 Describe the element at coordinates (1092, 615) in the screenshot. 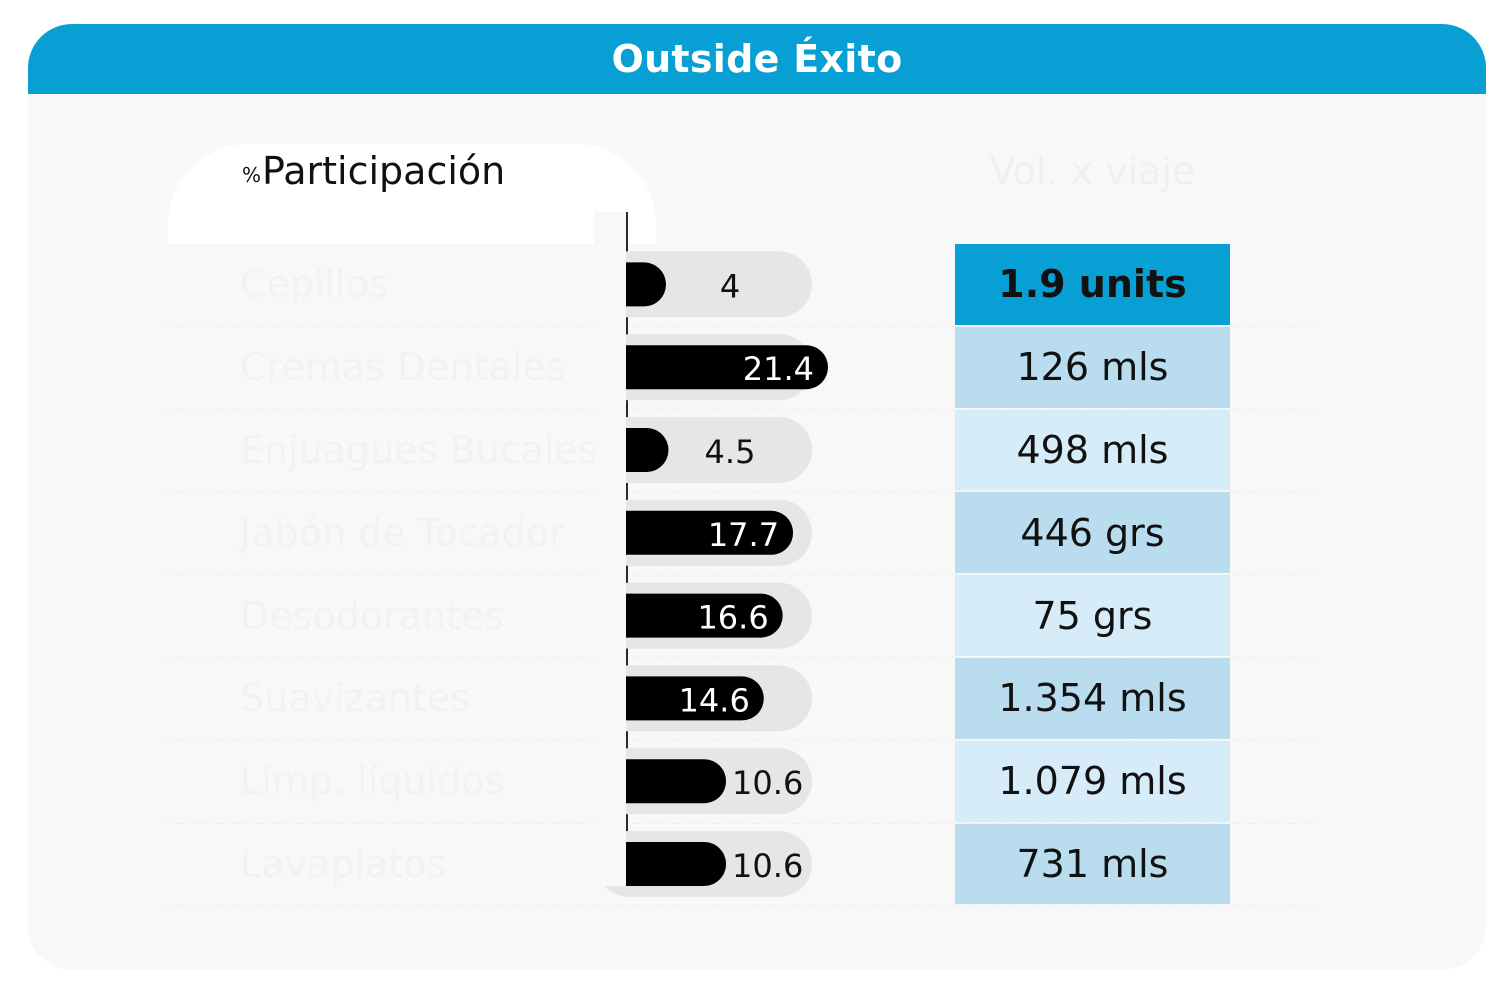

I see `vol-cell: 75 grs` at that location.